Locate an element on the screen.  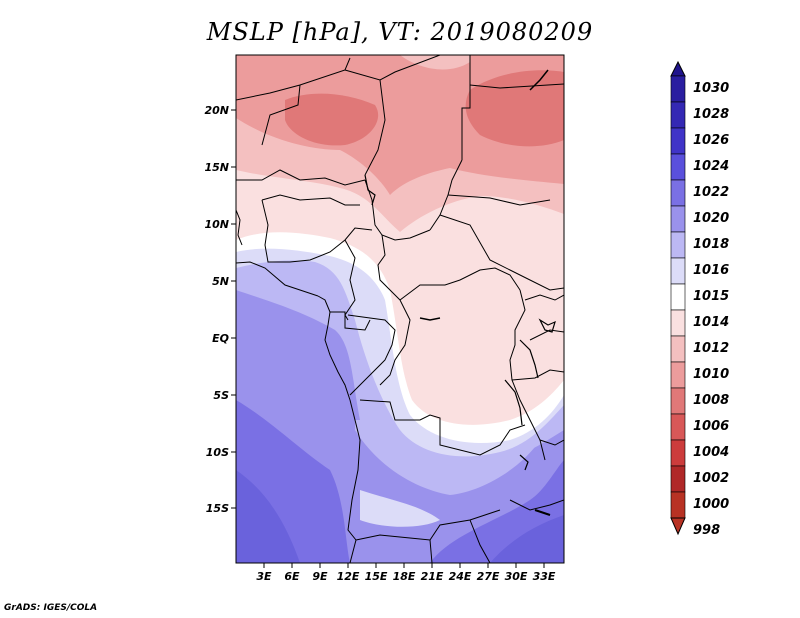
latitude-axis: 20N 15N 10N 5N EQ 5S 10S 15S is located at coordinates (220, 309).